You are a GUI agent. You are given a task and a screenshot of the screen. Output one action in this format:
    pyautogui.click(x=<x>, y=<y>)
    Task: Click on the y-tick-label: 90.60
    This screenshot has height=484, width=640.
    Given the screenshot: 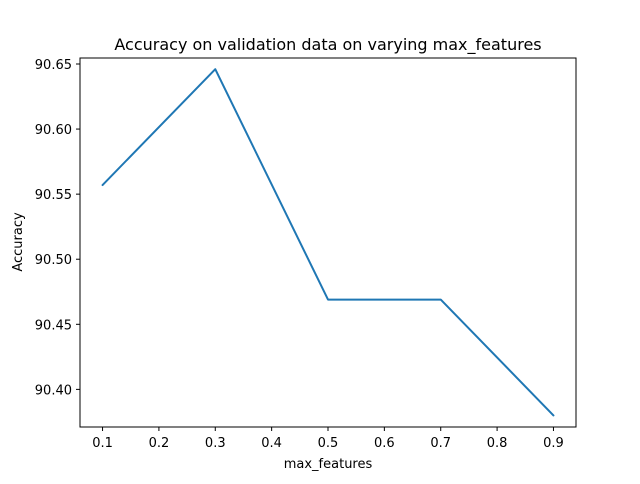 What is the action you would take?
    pyautogui.click(x=53, y=130)
    